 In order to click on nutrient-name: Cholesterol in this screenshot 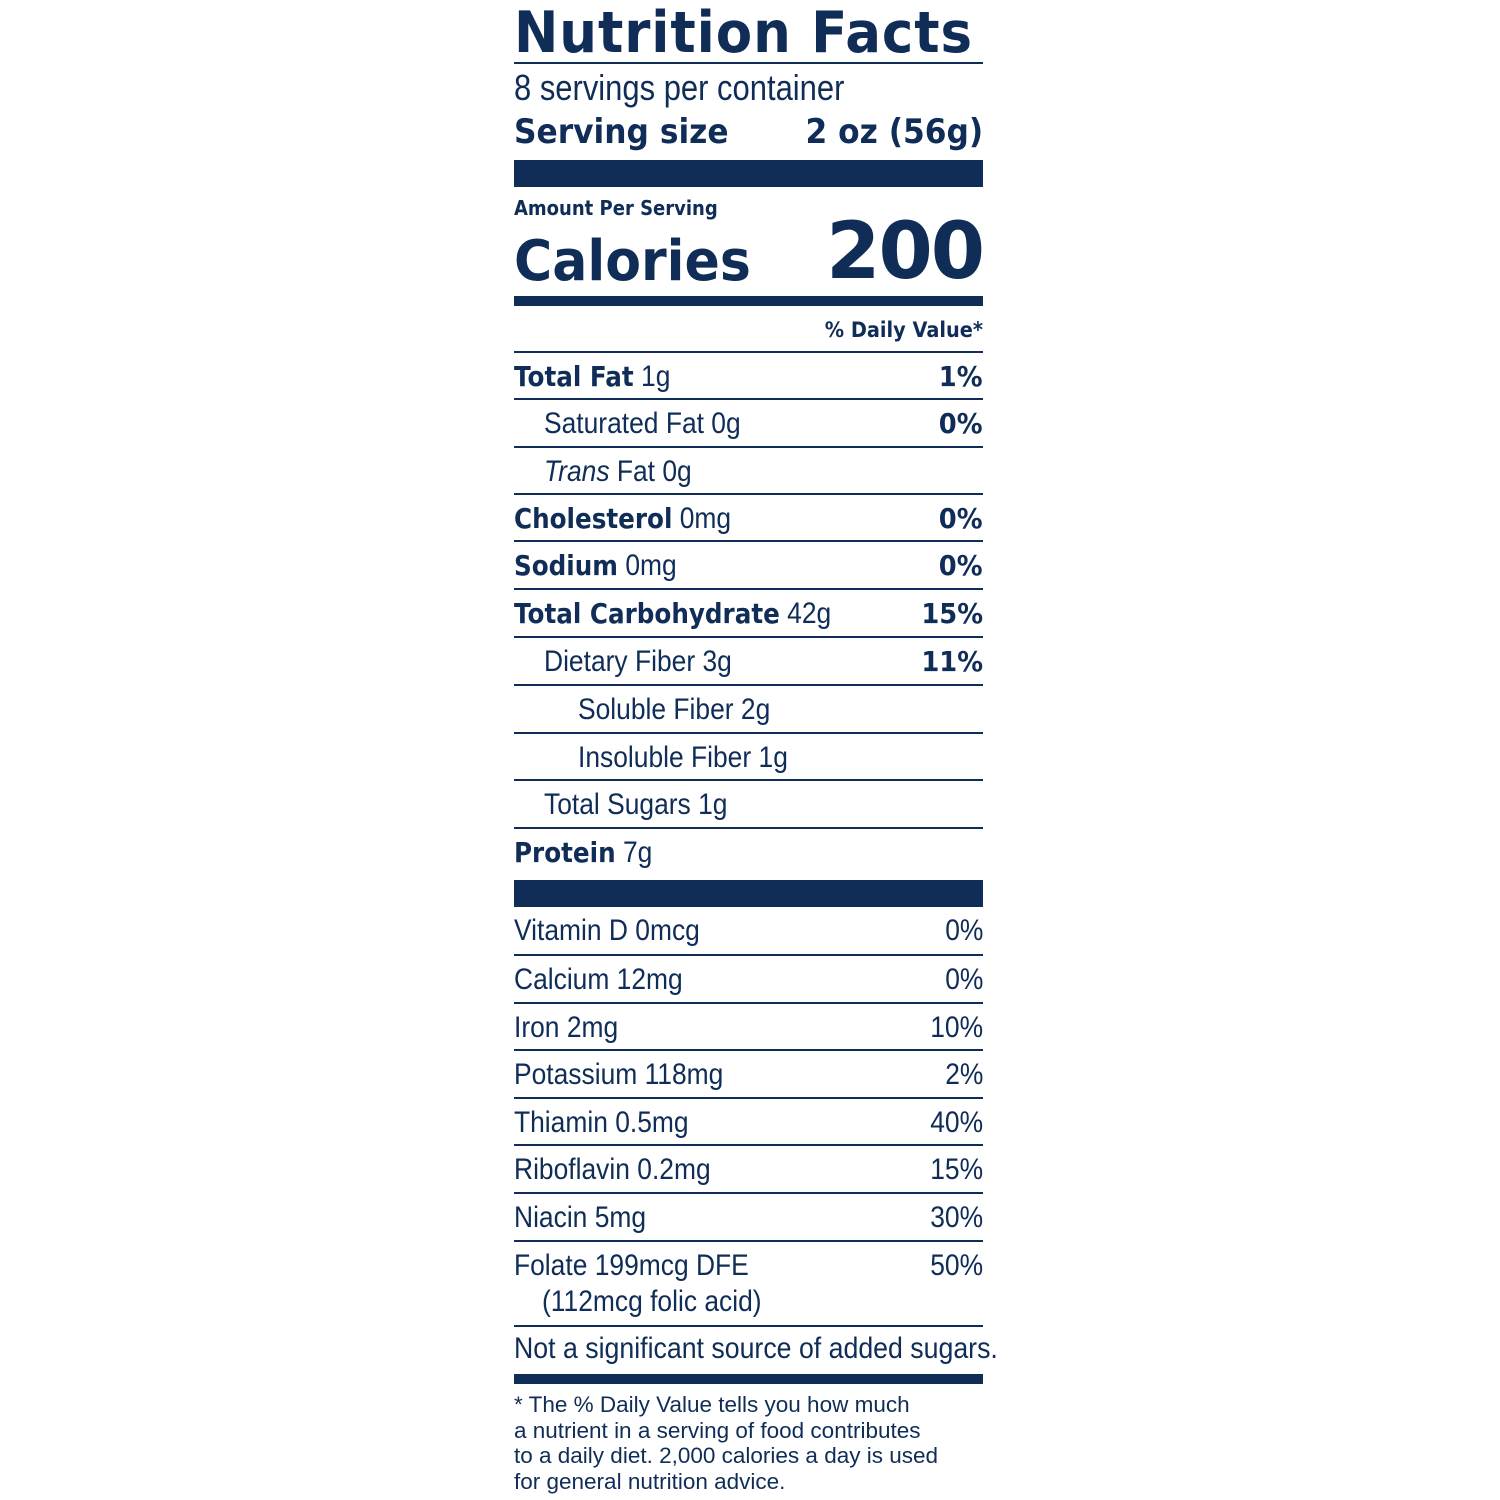, I will do `click(593, 518)`.